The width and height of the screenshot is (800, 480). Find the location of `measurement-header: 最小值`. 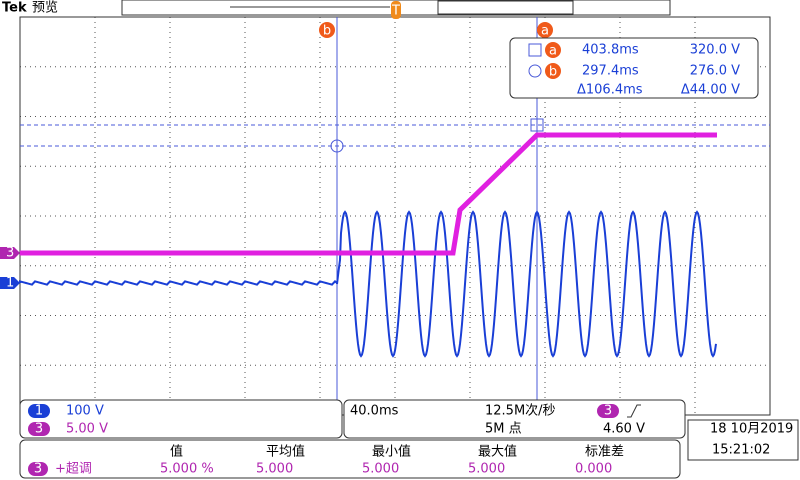

measurement-header: 最小值 is located at coordinates (391, 452).